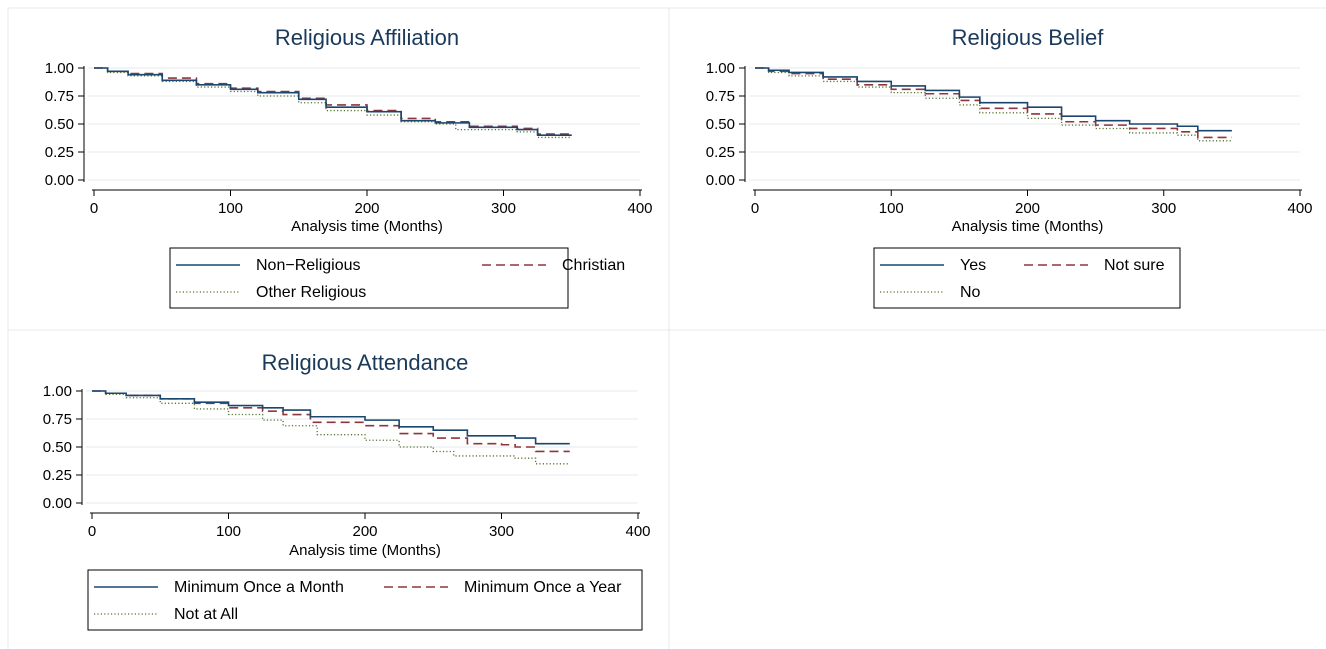  Describe the element at coordinates (259, 587) in the screenshot. I see `legend-label-1: Minimum Once a Month` at that location.